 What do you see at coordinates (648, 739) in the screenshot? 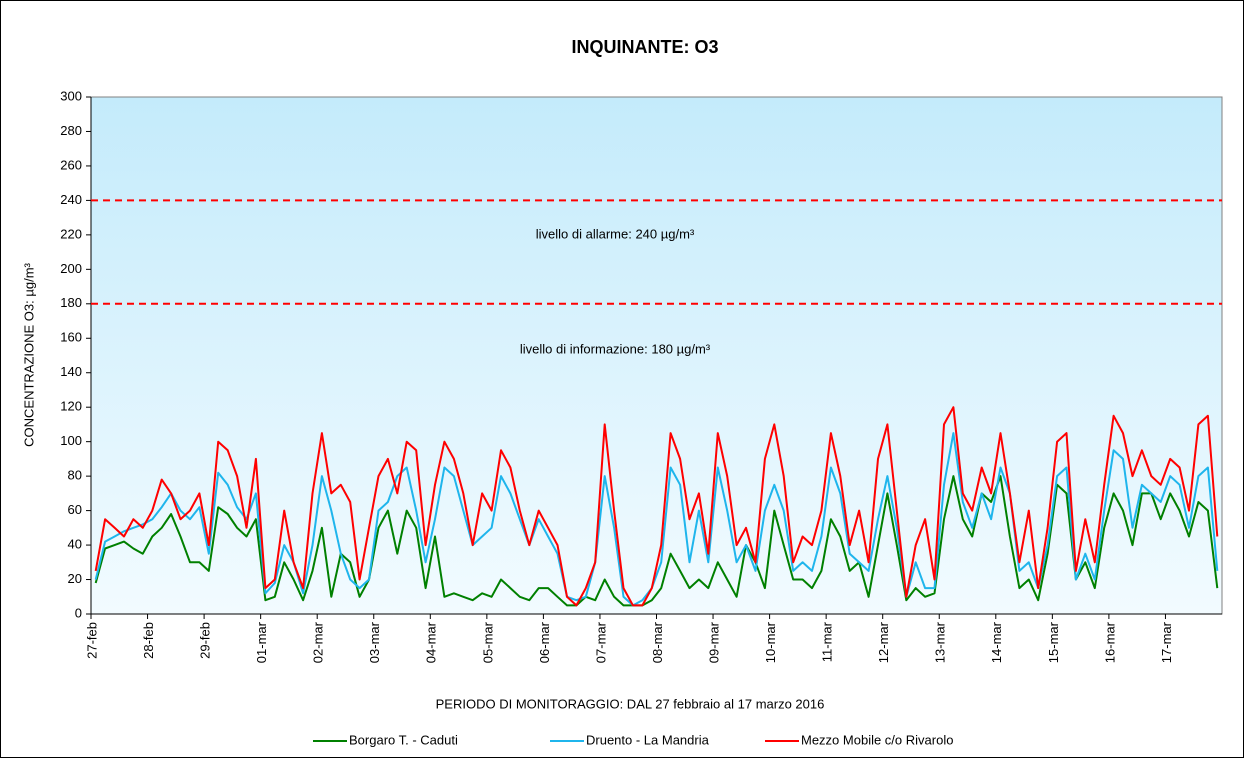
I see `legend-label: Druento - La Mandria` at bounding box center [648, 739].